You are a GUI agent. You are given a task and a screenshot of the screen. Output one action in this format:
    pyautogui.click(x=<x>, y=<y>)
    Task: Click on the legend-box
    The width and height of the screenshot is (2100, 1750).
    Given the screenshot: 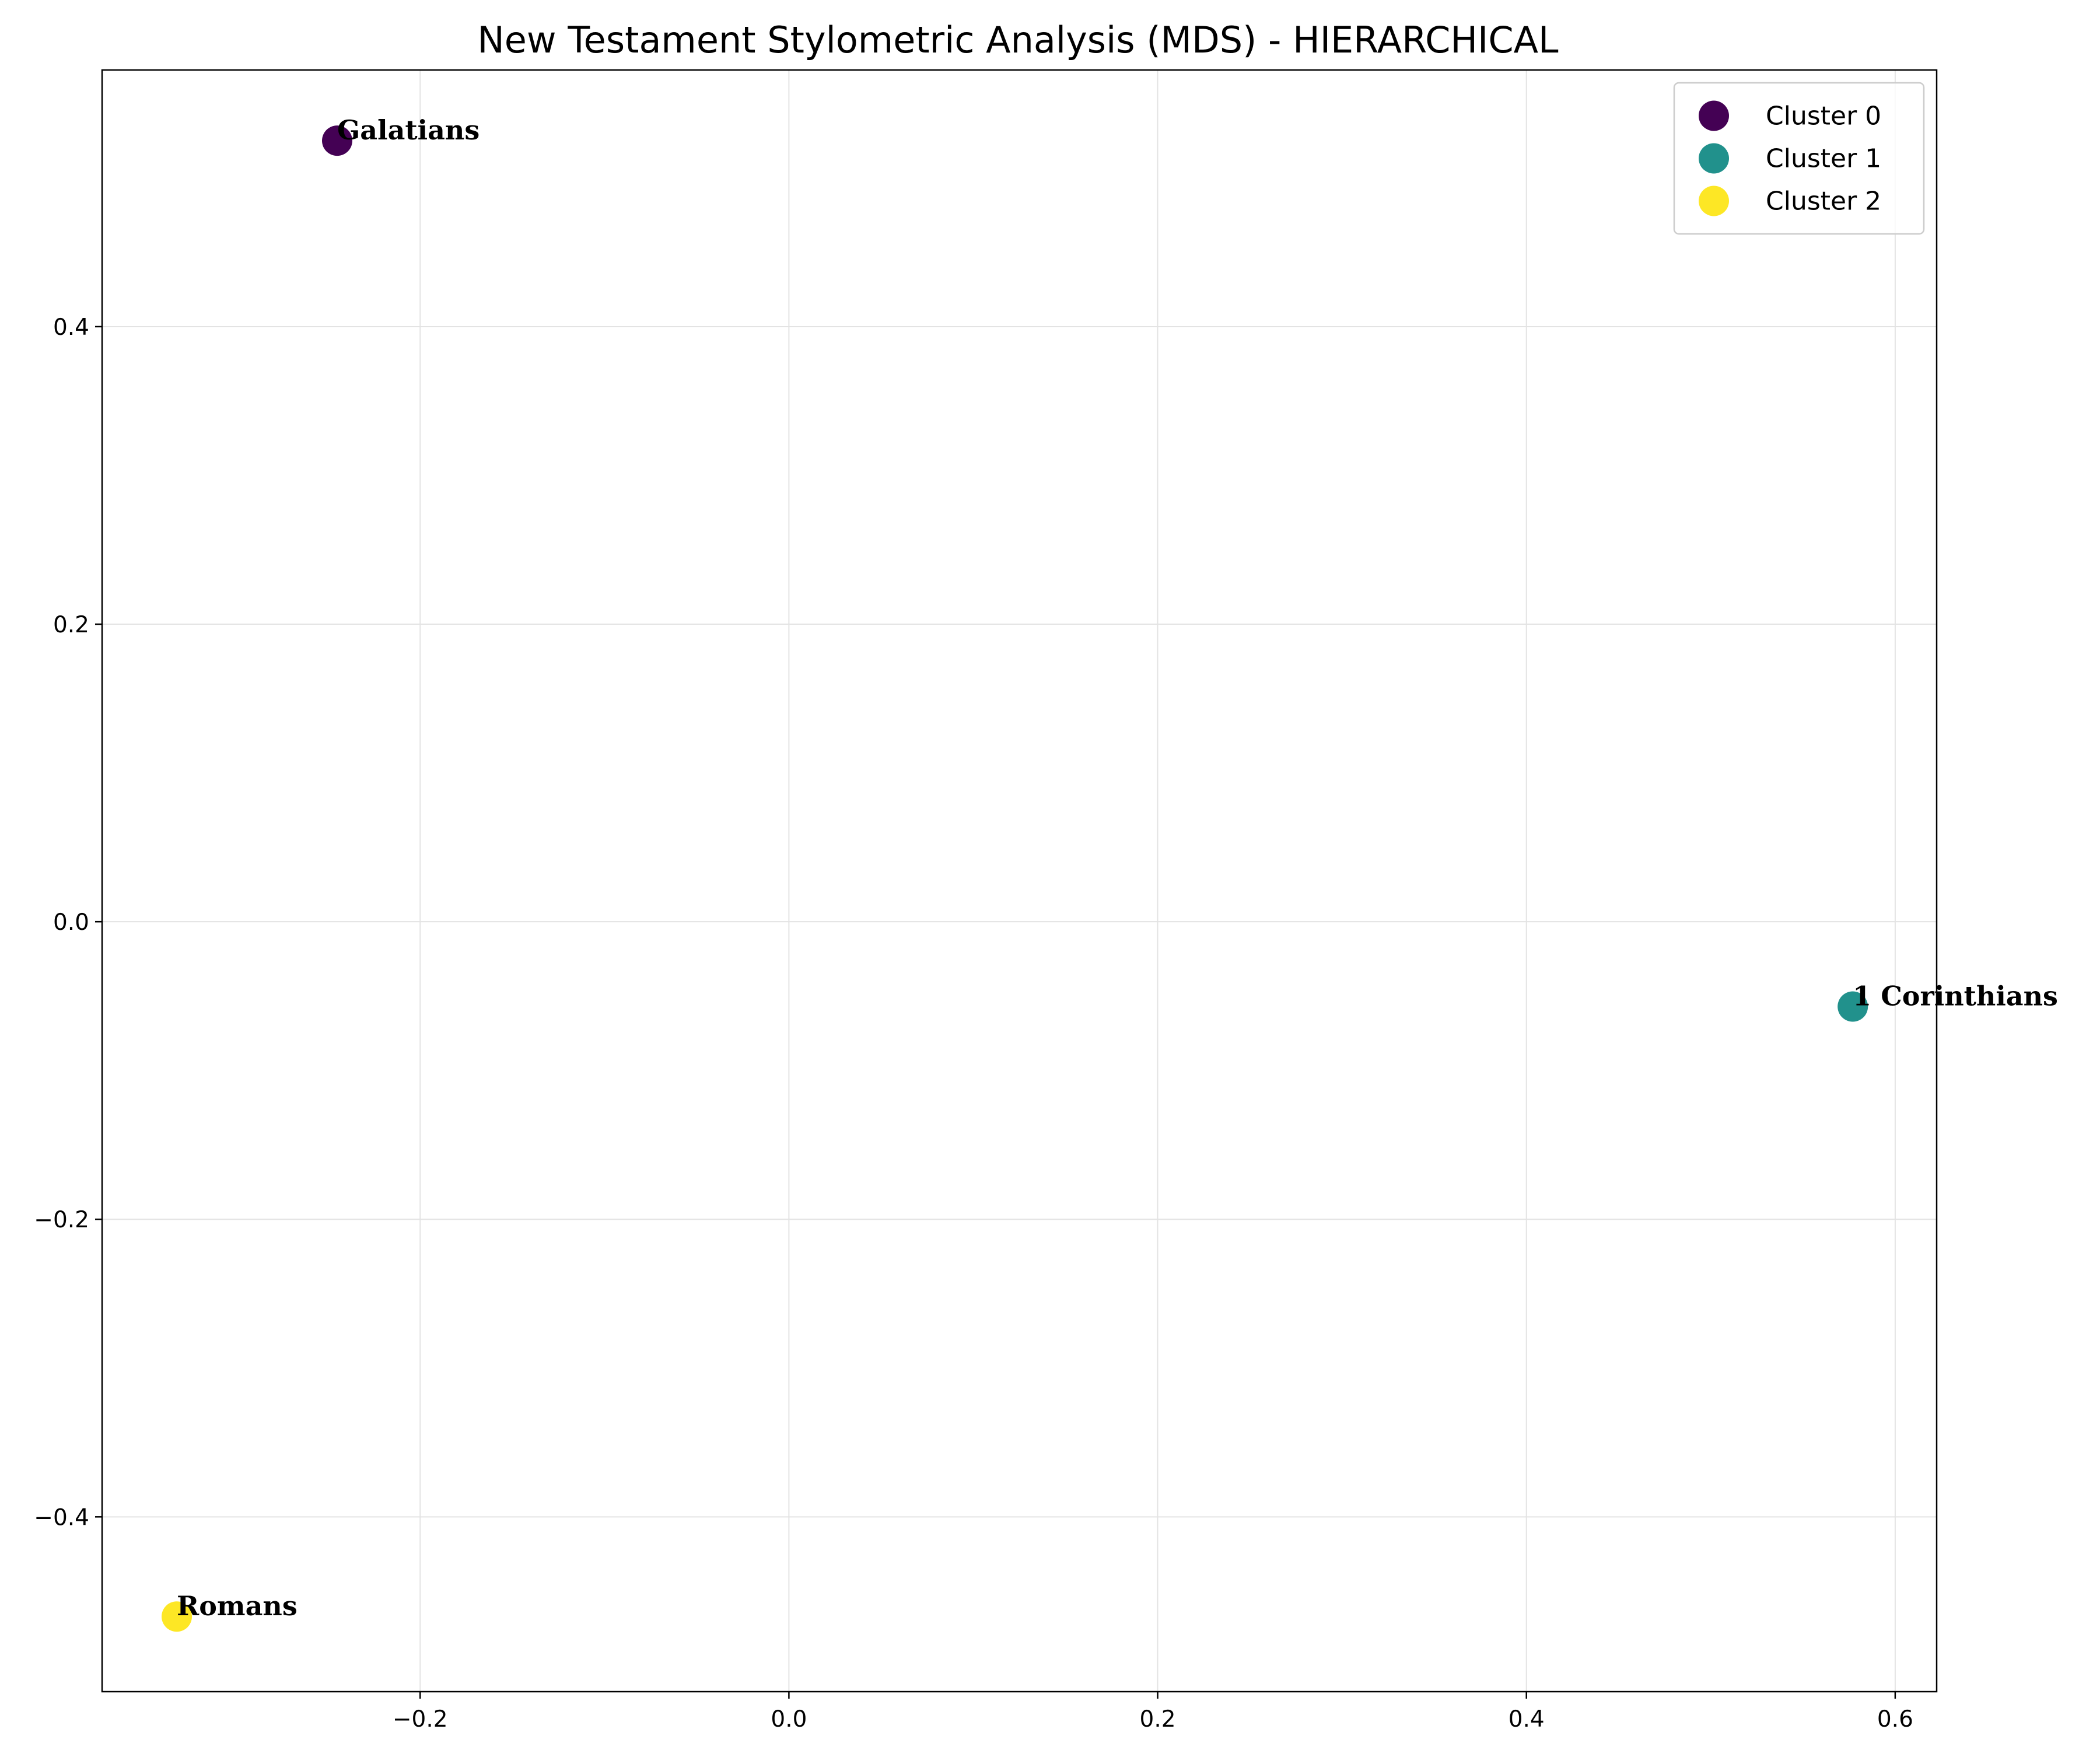 What is the action you would take?
    pyautogui.click(x=1799, y=159)
    